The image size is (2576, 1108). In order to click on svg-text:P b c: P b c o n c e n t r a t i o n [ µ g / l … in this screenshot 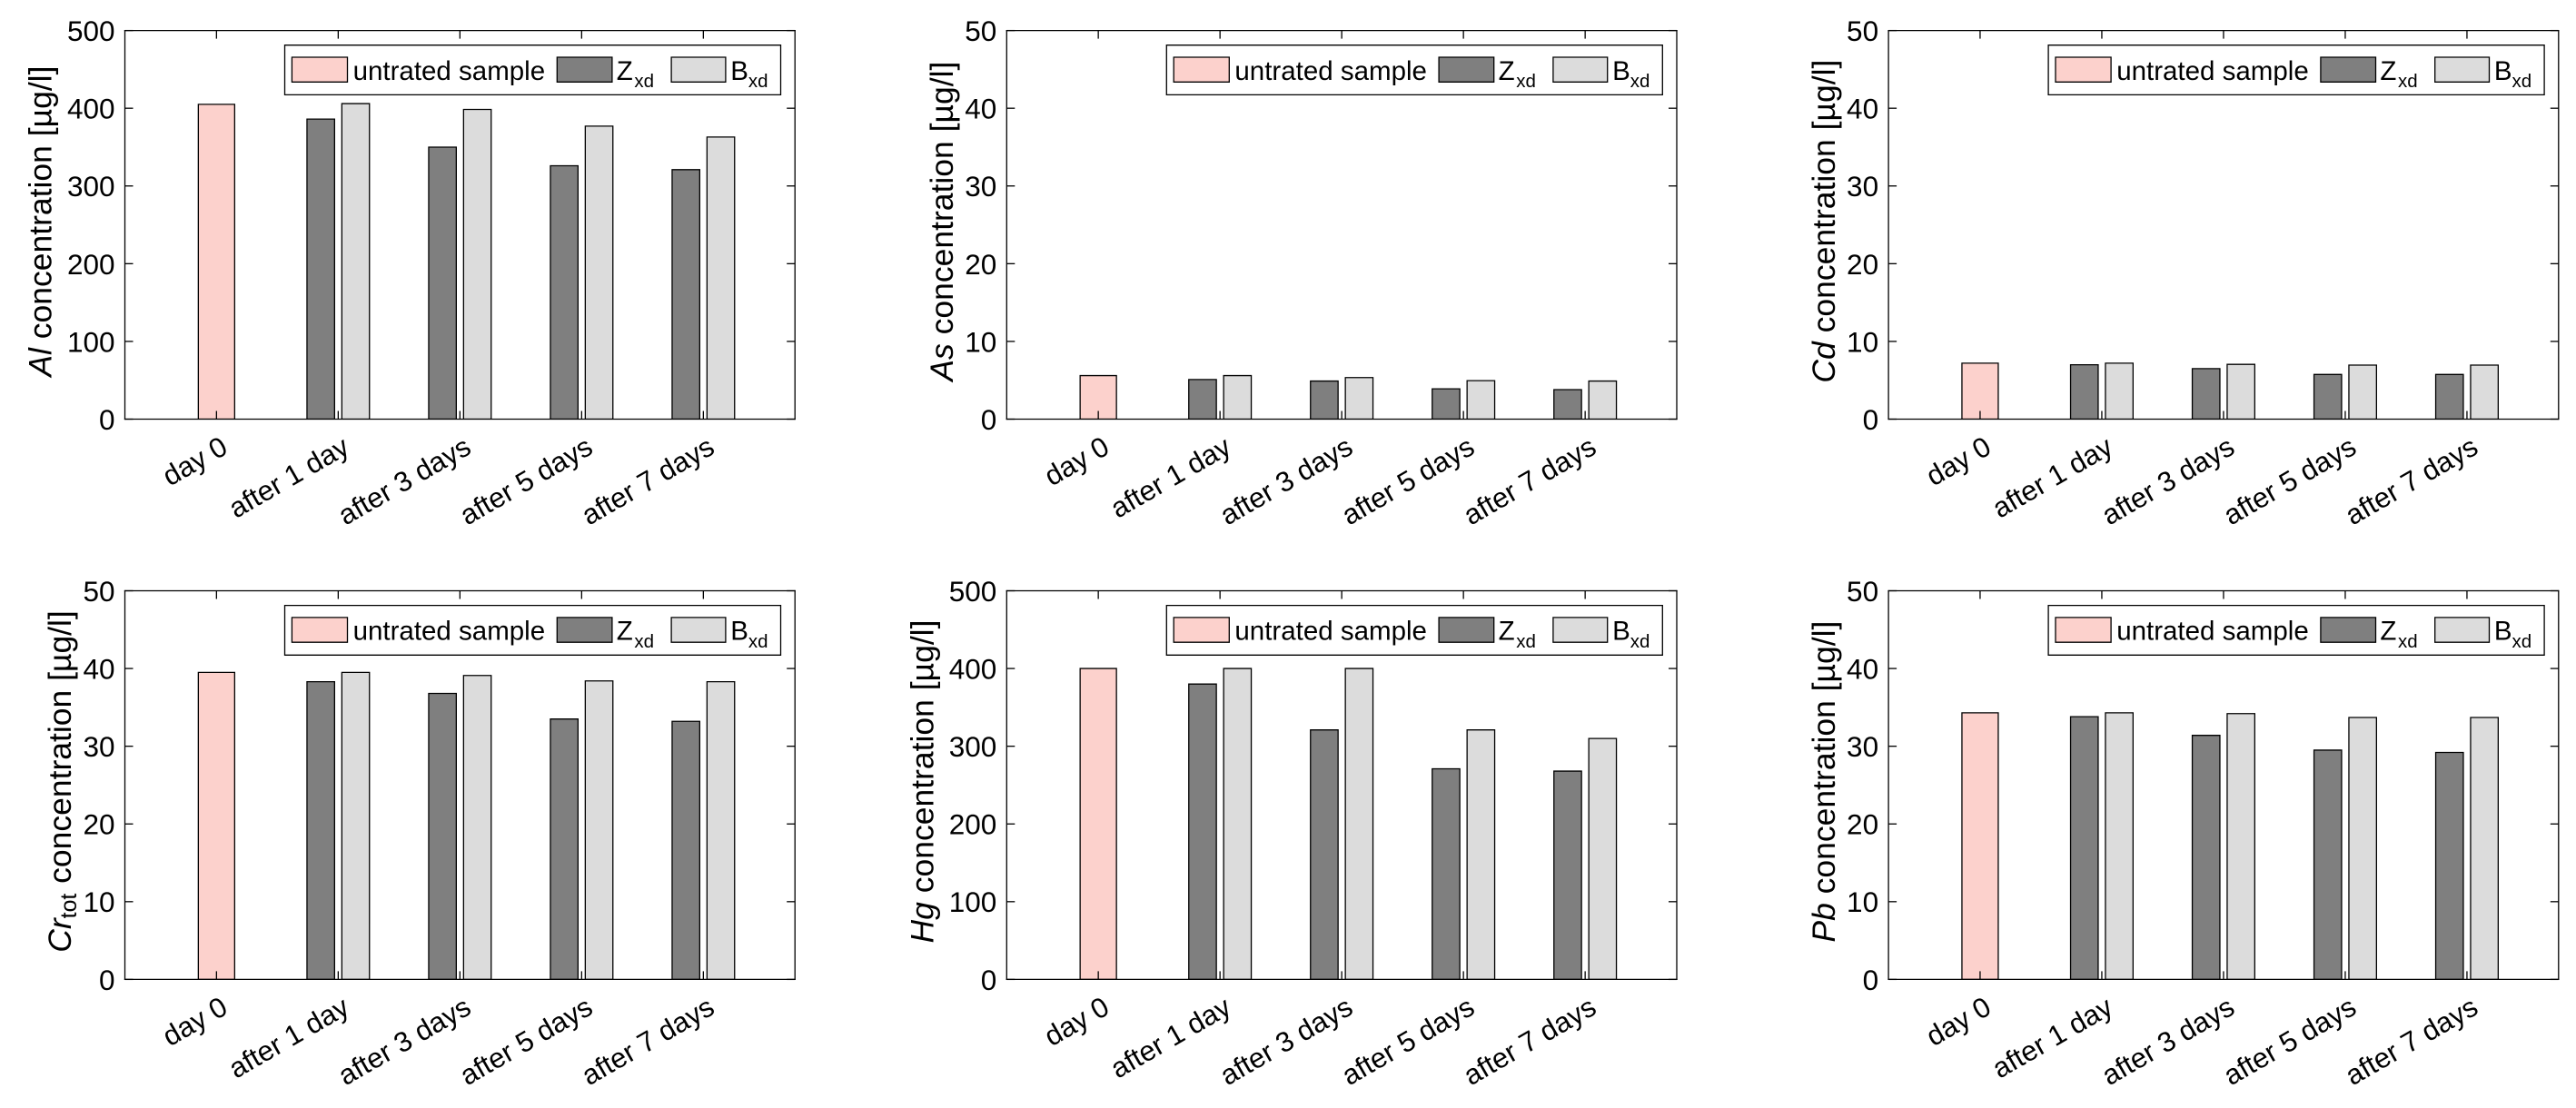, I will do `click(1824, 782)`.